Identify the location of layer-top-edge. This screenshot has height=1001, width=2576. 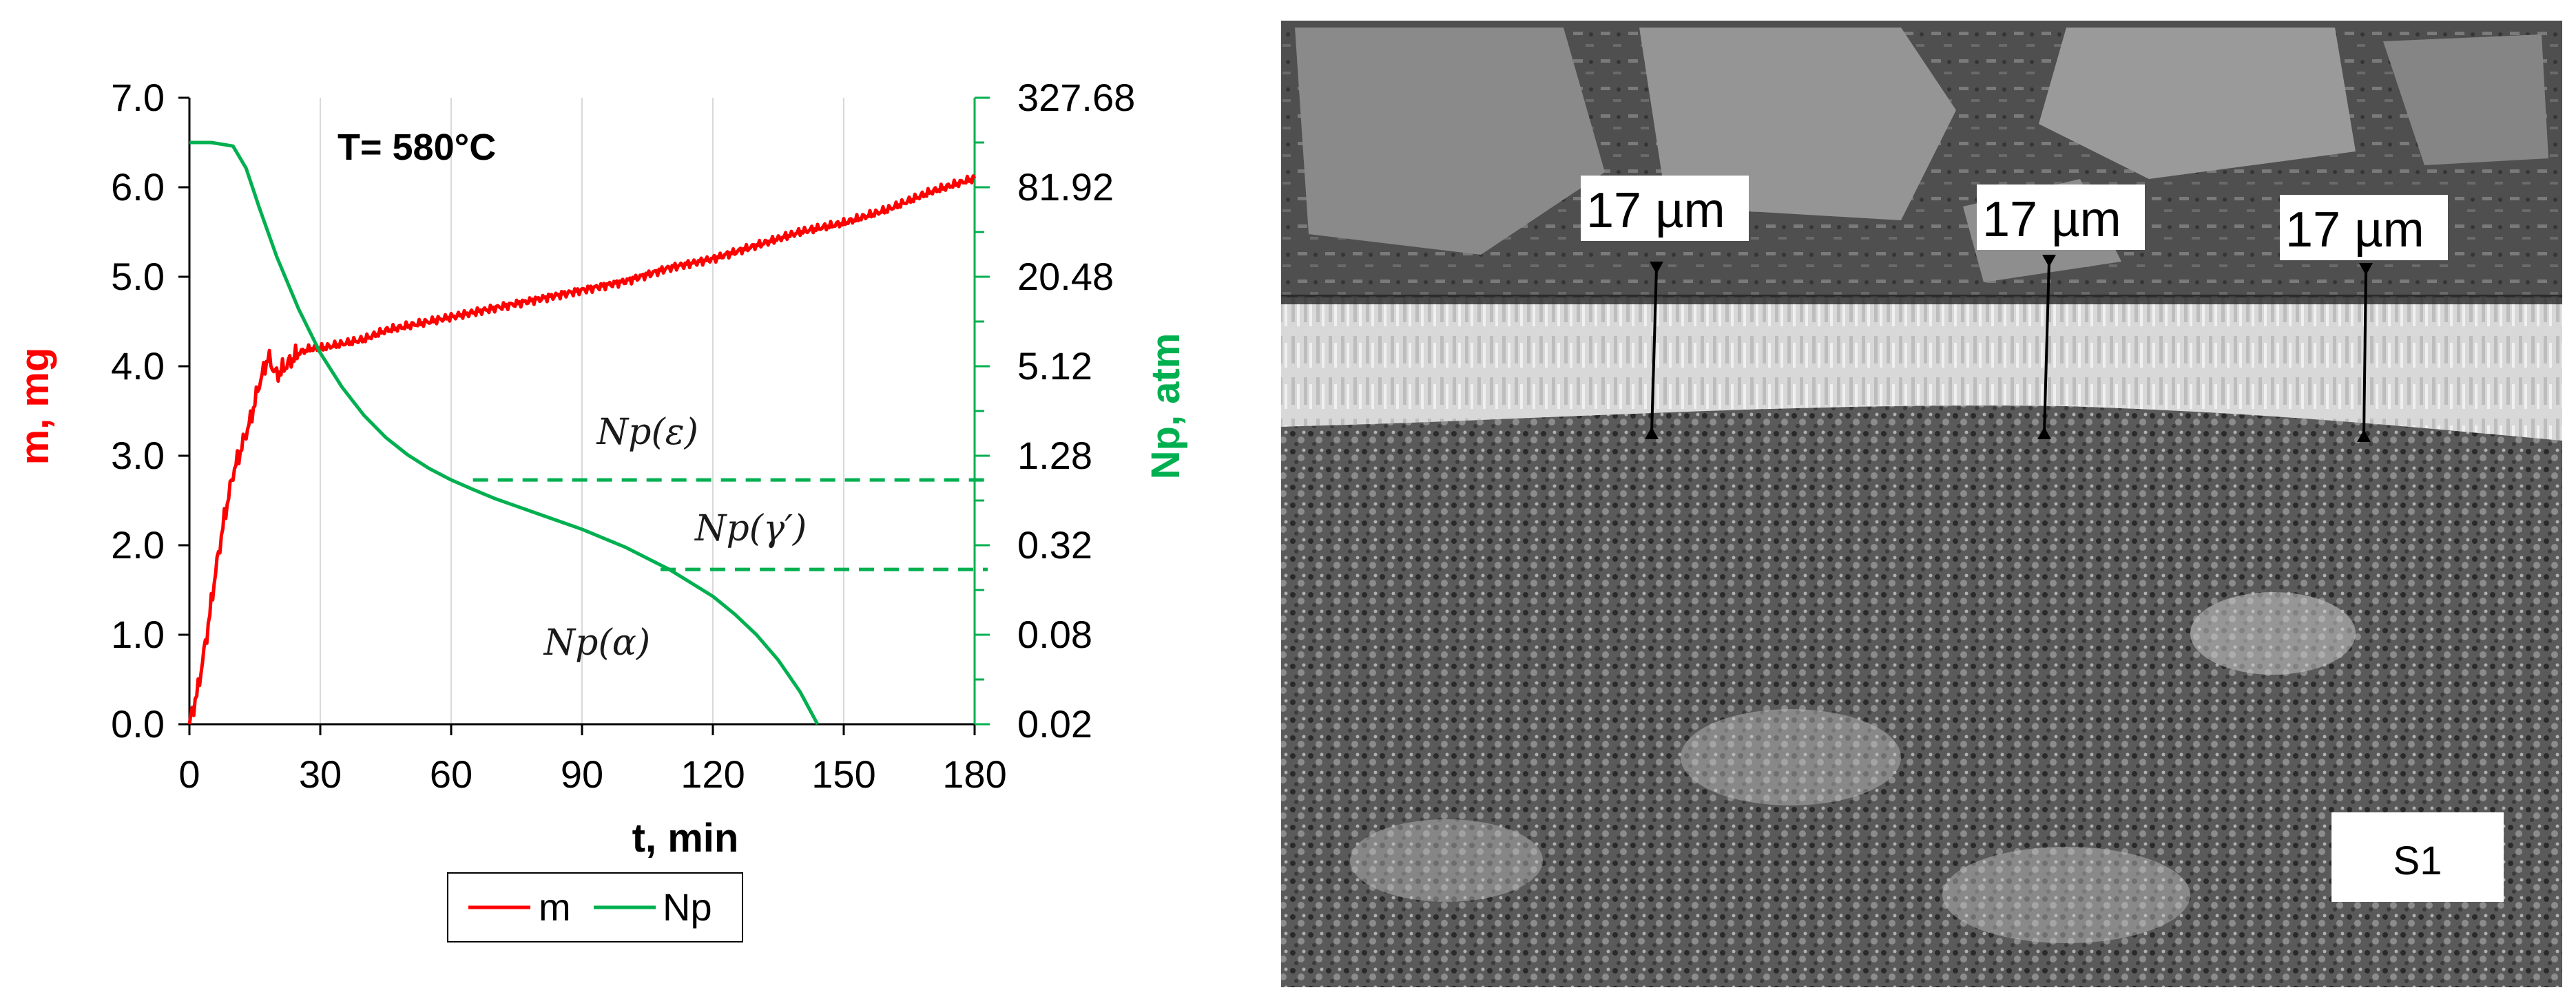
(1921, 300).